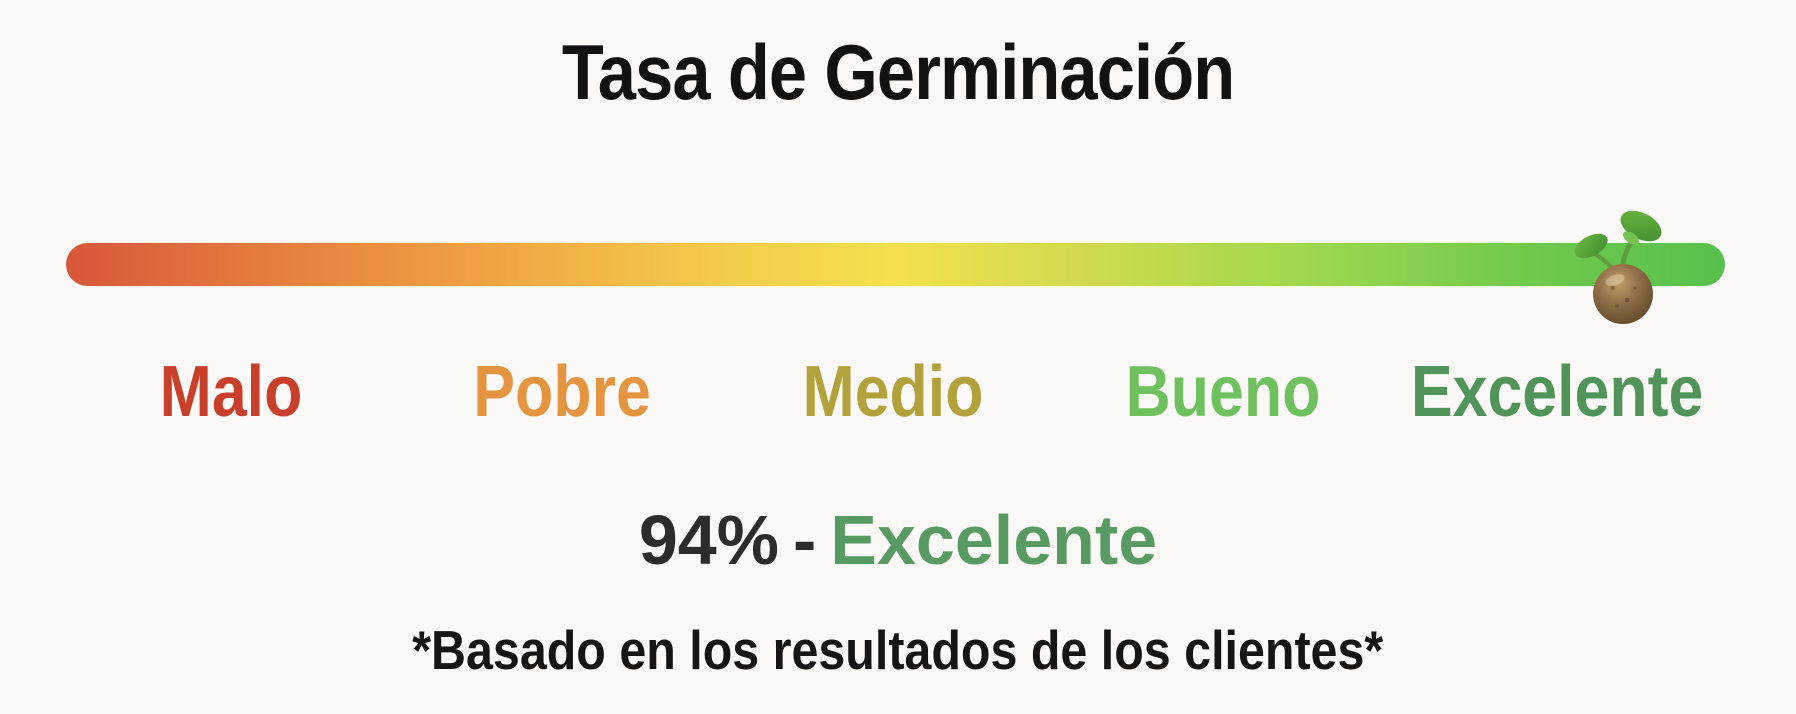 Image resolution: width=1796 pixels, height=714 pixels. I want to click on result-value: 94%, so click(708, 540).